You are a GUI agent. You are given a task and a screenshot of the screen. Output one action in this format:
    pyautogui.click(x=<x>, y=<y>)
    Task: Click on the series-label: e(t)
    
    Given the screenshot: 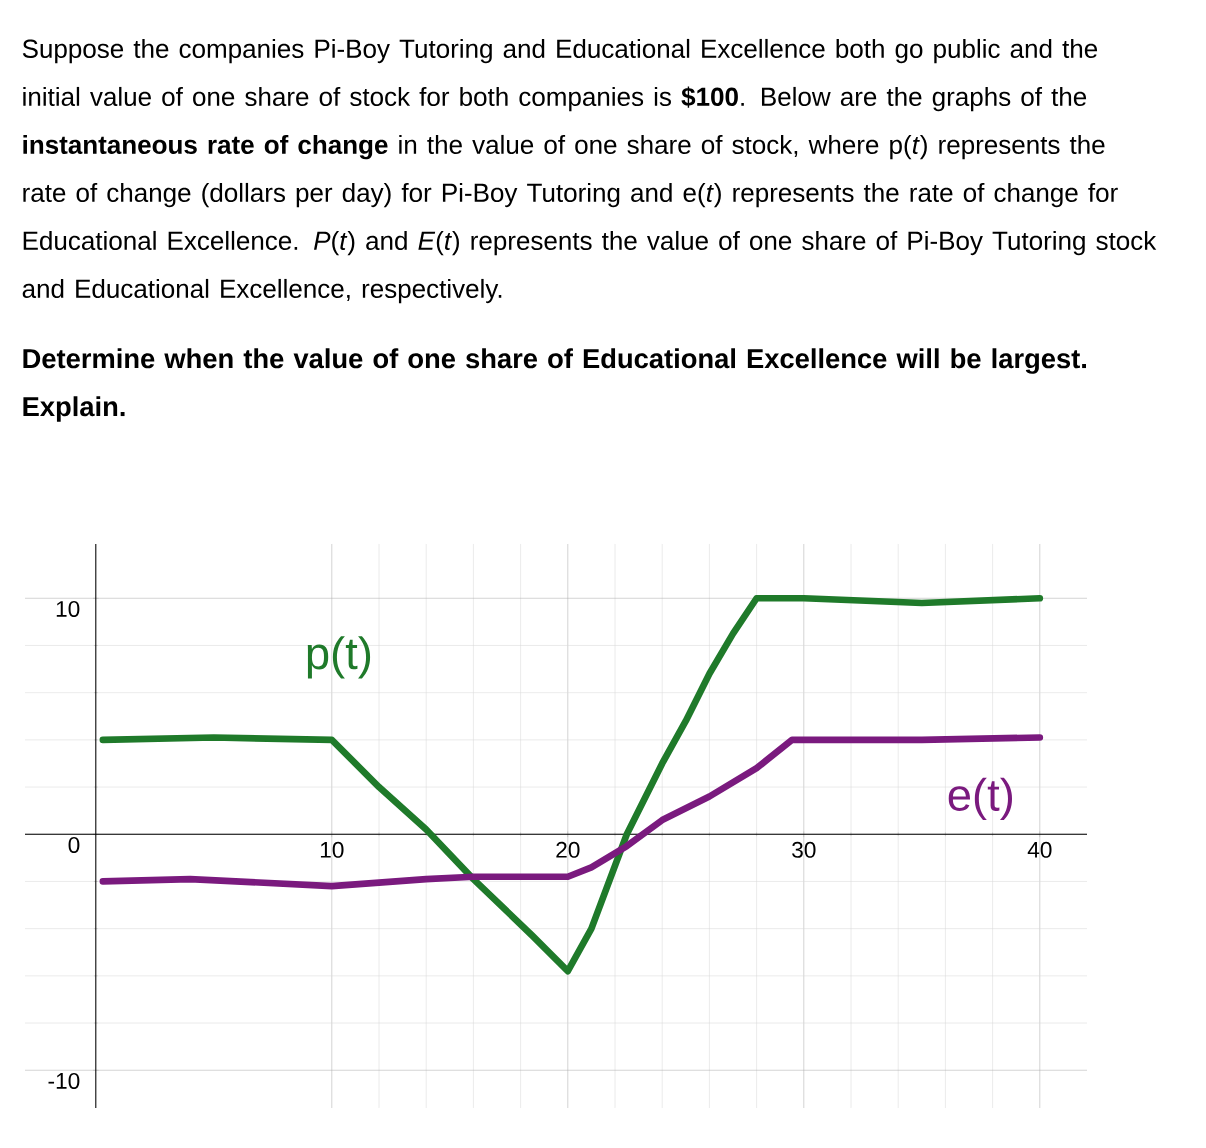 What is the action you would take?
    pyautogui.click(x=980, y=798)
    